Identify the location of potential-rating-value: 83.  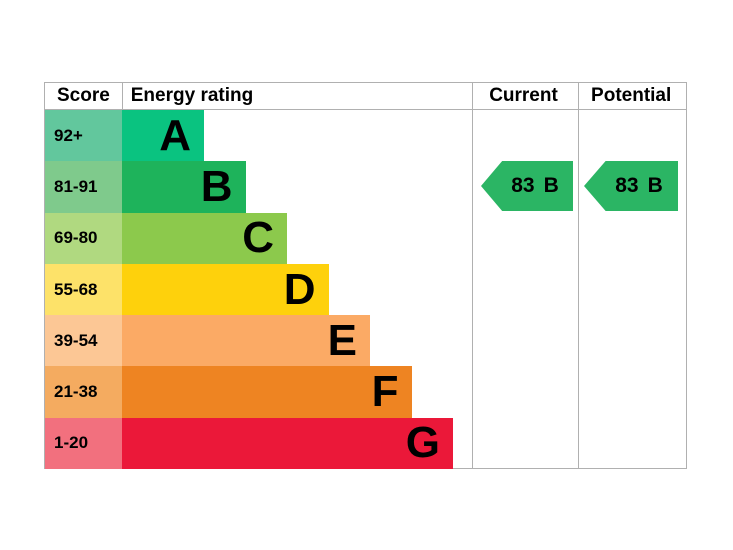
(627, 185).